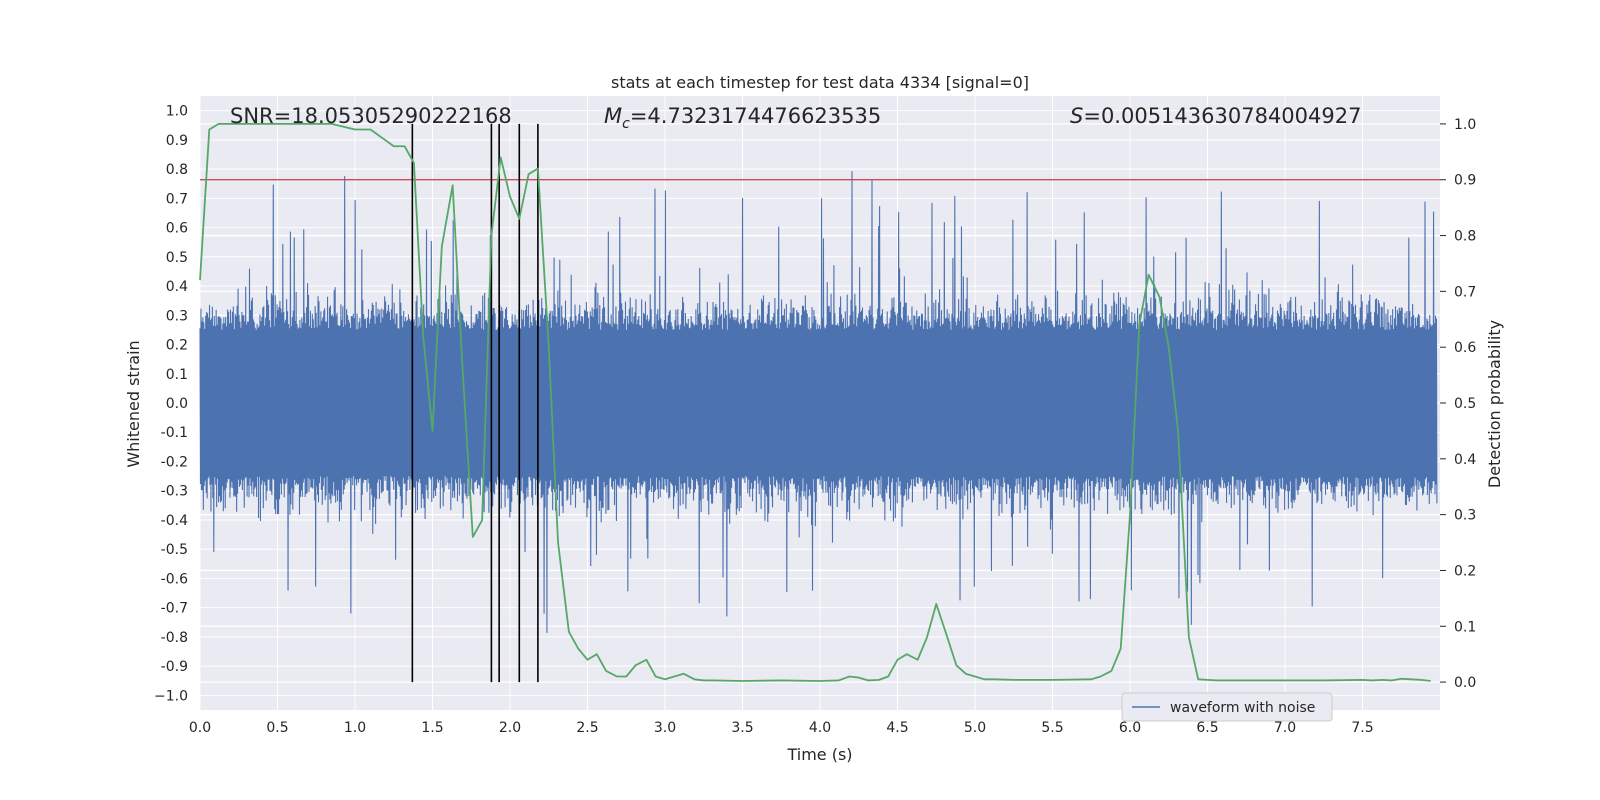 The image size is (1600, 800). What do you see at coordinates (371, 116) in the screenshot?
I see `snr-annotation: SNR=18.05305290222168` at bounding box center [371, 116].